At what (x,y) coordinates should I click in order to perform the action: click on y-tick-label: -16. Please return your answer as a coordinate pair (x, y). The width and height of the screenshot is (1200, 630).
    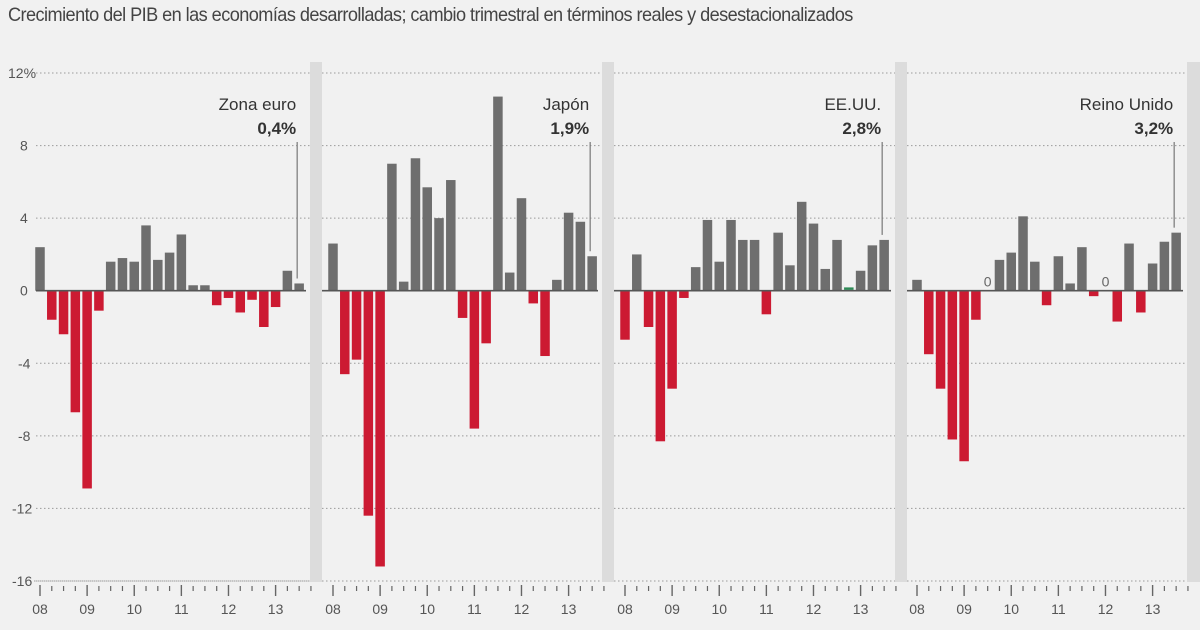
    Looking at the image, I should click on (22, 581).